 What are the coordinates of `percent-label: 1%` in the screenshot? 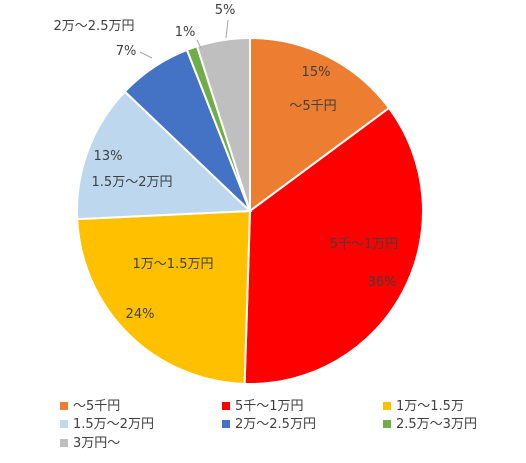 It's located at (185, 32).